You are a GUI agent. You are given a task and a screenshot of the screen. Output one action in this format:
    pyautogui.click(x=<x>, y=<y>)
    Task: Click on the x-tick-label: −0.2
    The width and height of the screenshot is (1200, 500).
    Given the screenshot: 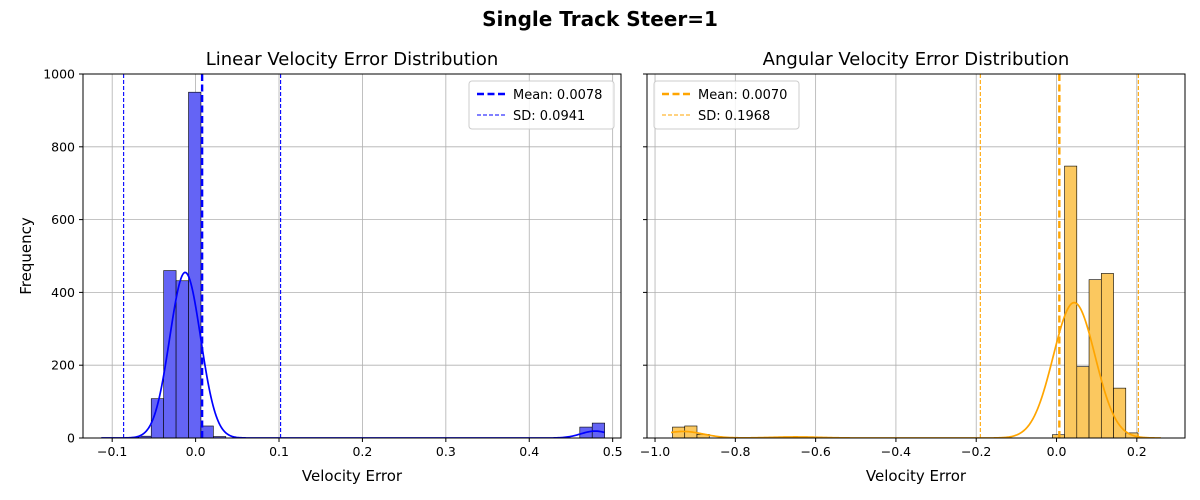 What is the action you would take?
    pyautogui.click(x=976, y=451)
    